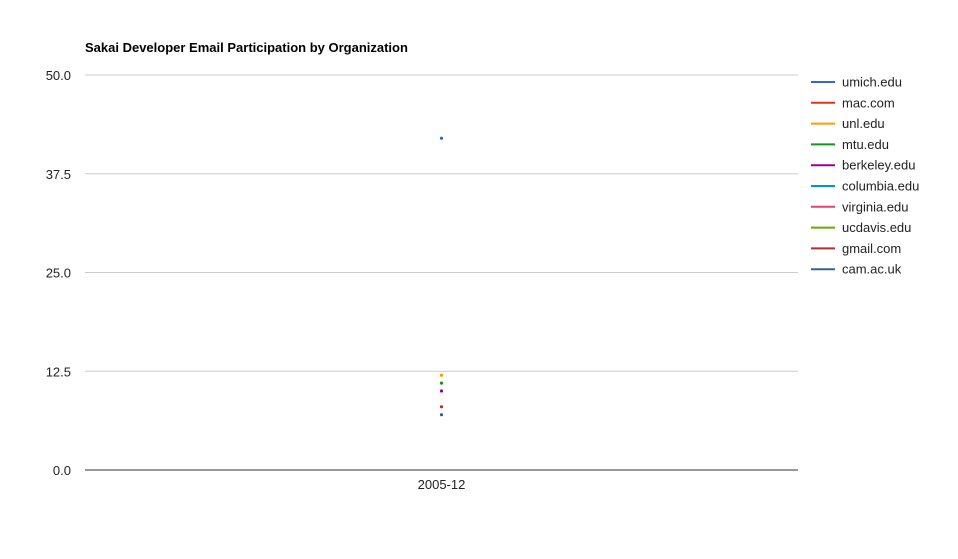 The width and height of the screenshot is (958, 559). I want to click on x-tick-label: 2005-12, so click(442, 484).